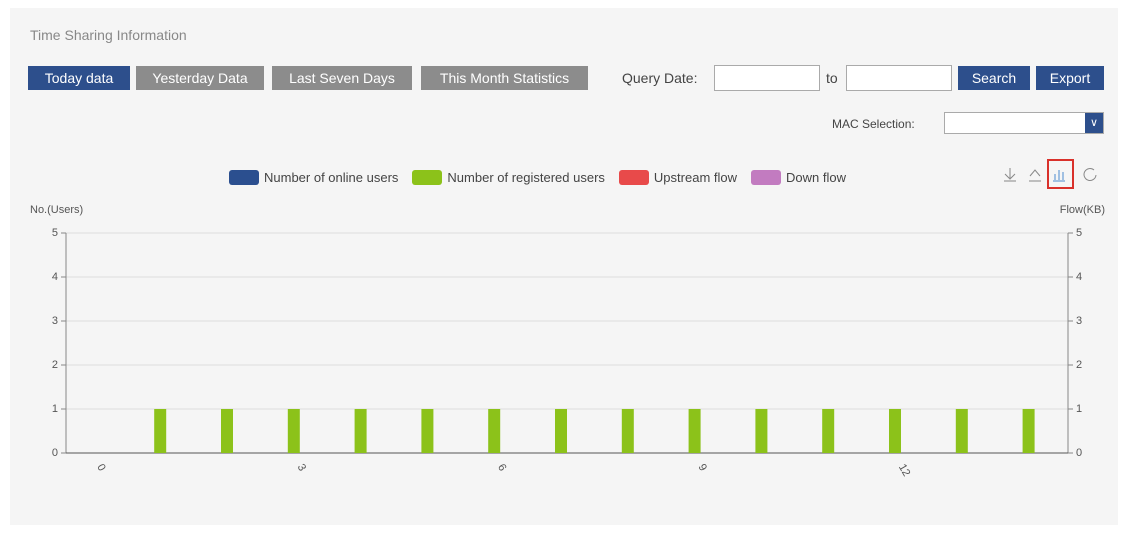 The width and height of the screenshot is (1129, 534). What do you see at coordinates (695, 177) in the screenshot?
I see `legend-label: Upstream flow` at bounding box center [695, 177].